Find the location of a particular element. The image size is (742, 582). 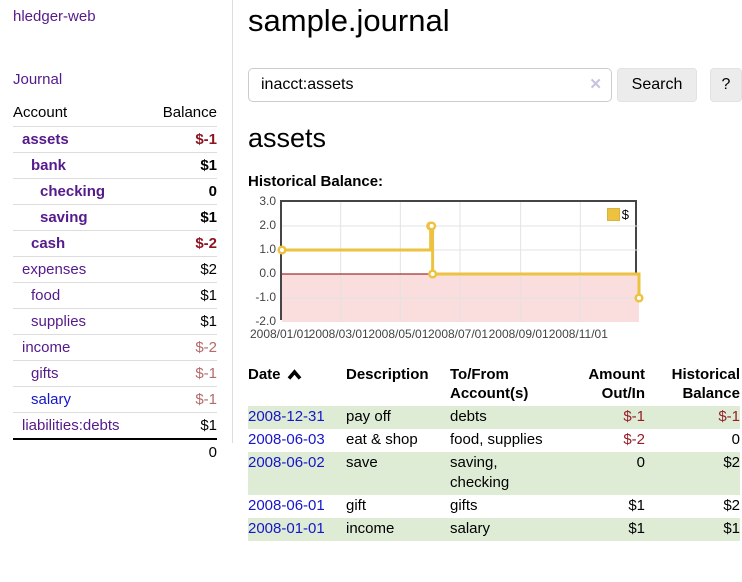

transaction-description: income is located at coordinates (398, 529).